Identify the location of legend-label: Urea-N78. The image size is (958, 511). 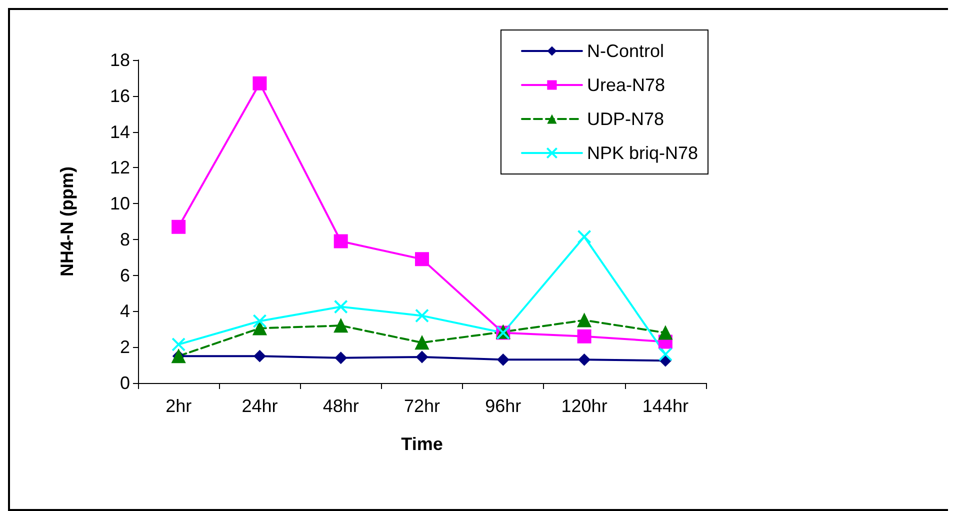
(625, 85).